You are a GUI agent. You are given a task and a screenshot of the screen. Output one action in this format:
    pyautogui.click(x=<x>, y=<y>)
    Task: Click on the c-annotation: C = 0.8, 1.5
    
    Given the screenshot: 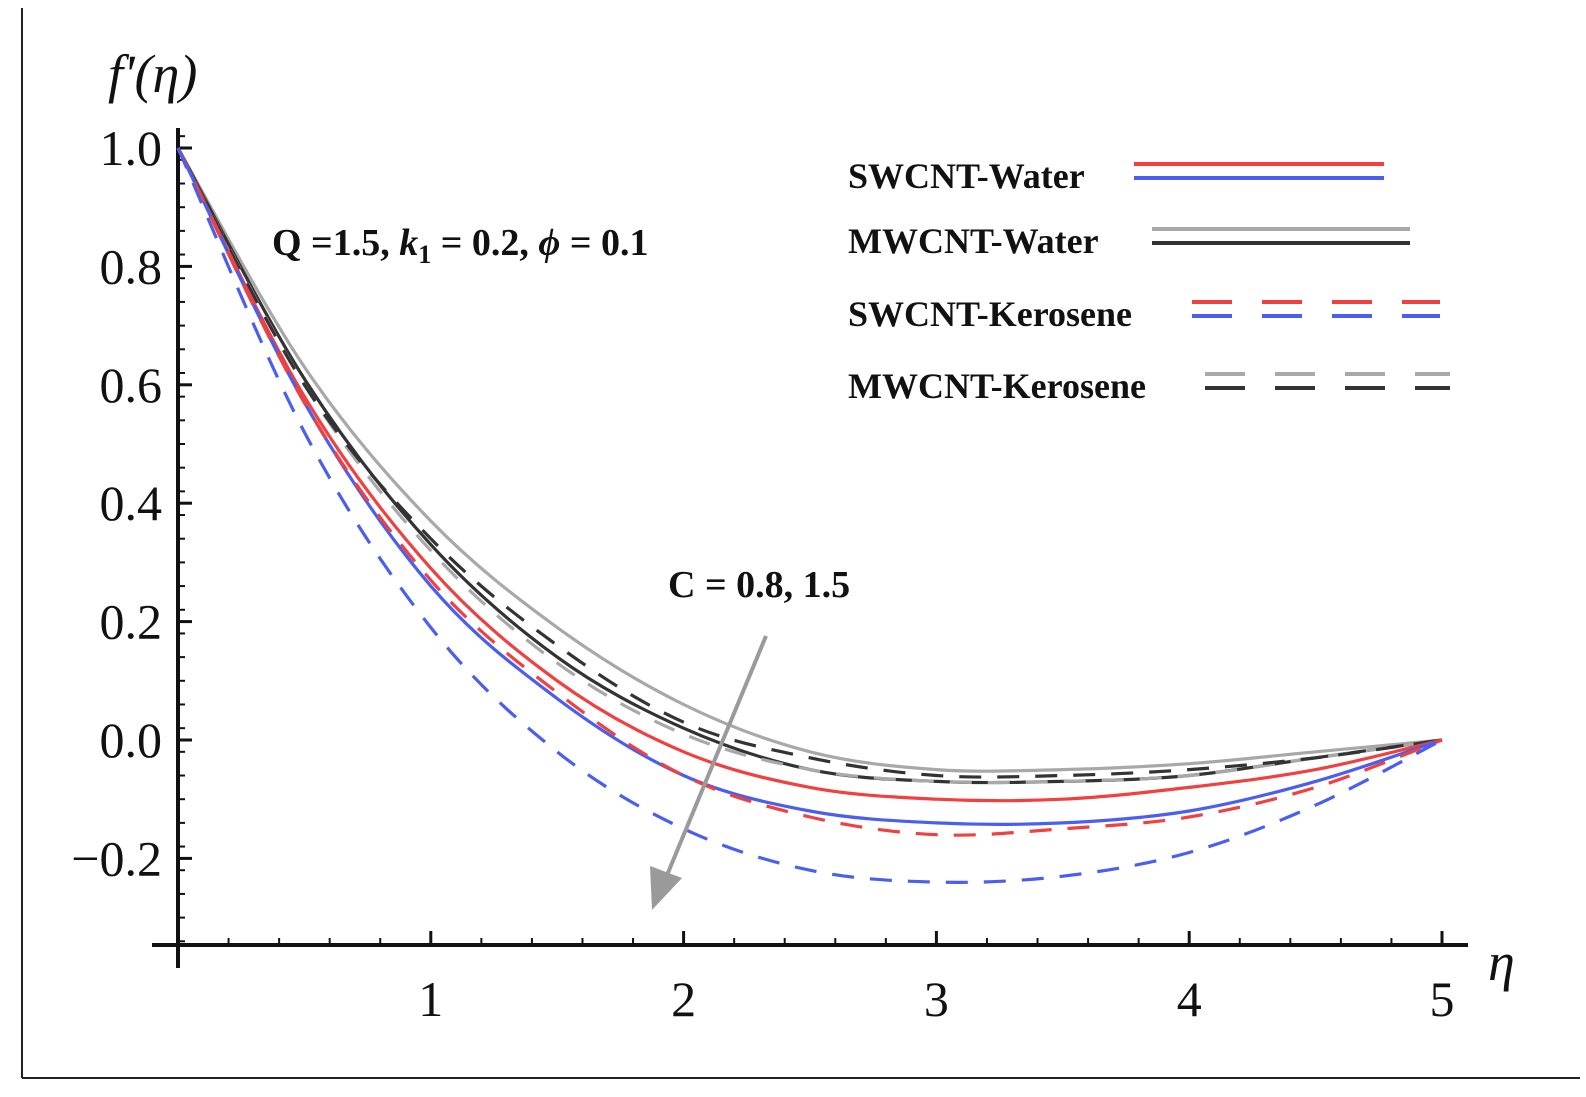 What is the action you would take?
    pyautogui.click(x=759, y=585)
    